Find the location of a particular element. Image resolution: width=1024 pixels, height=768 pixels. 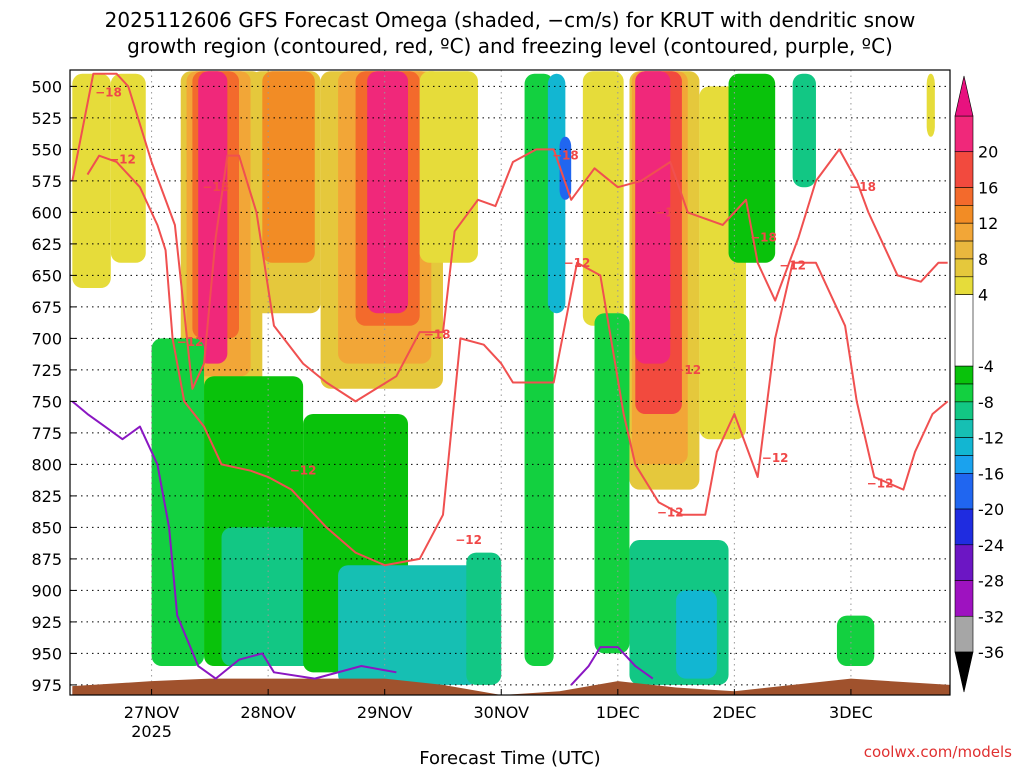

colorbar: 20 16 12 8 4 -4 -8 -12 -16 -20 -24 -28 -32 -36 is located at coordinates (979, 384).